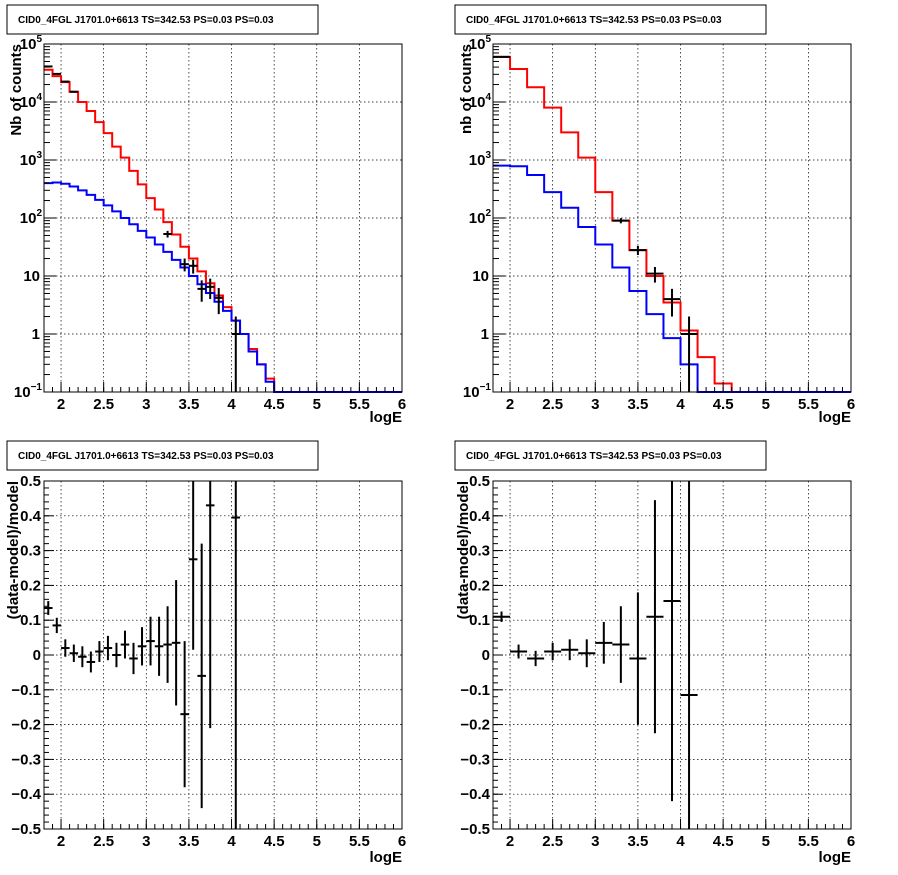  I want to click on y-tick-label: 0.5, so click(30, 481).